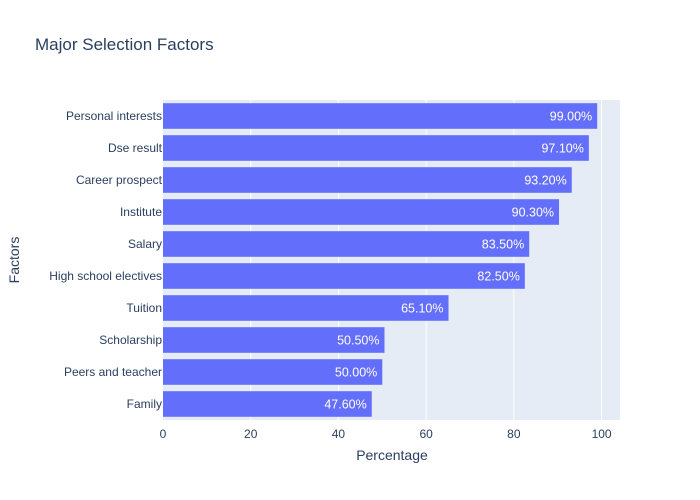 This screenshot has height=500, width=700. I want to click on y-tick-label: Peers and teacher, so click(113, 372).